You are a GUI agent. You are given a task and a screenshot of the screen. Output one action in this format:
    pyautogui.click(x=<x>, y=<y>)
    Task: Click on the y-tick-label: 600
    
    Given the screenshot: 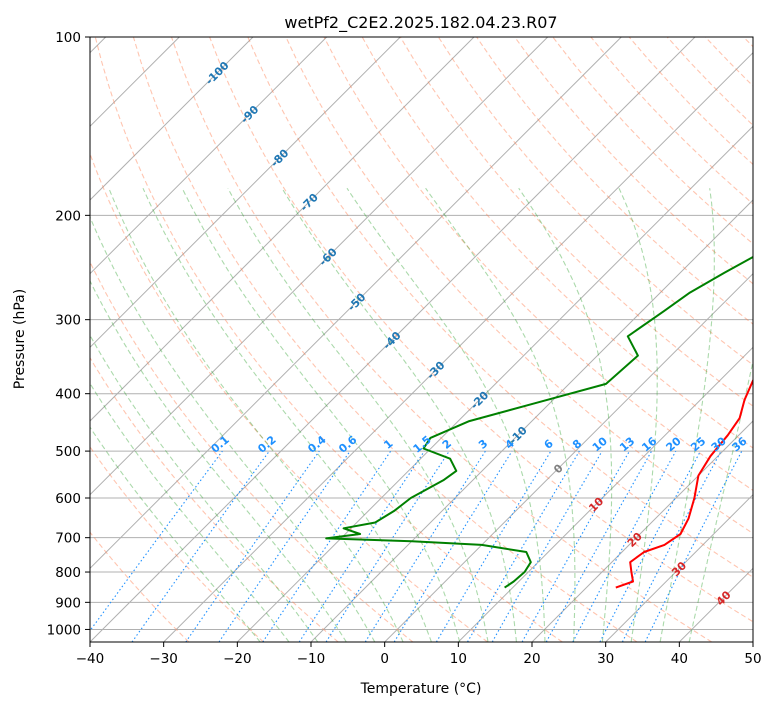 What is the action you would take?
    pyautogui.click(x=68, y=499)
    